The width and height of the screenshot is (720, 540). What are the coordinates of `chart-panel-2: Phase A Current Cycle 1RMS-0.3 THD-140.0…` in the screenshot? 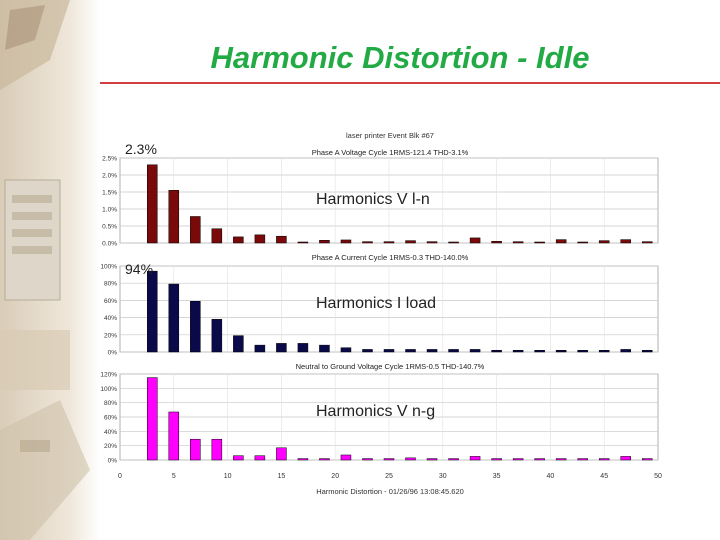 It's located at (379, 305).